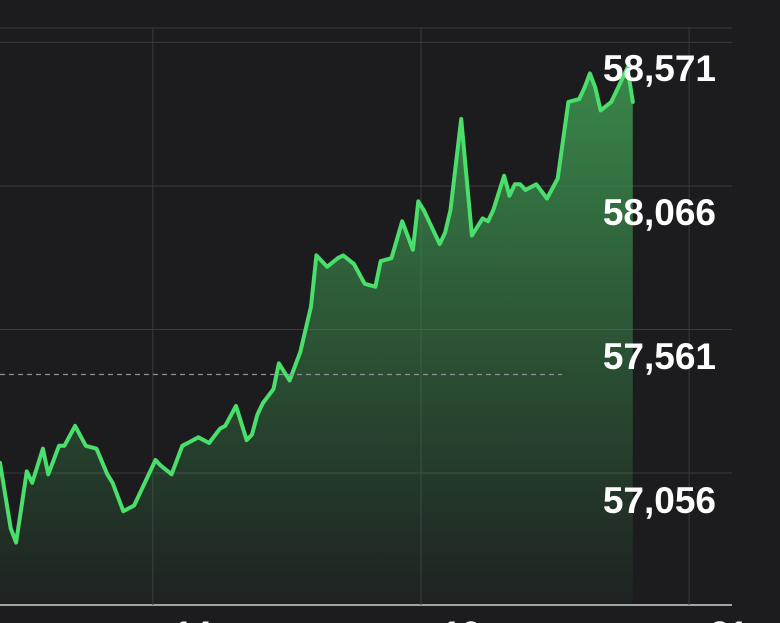 Image resolution: width=780 pixels, height=623 pixels. I want to click on x-tick-label: 21, so click(729, 619).